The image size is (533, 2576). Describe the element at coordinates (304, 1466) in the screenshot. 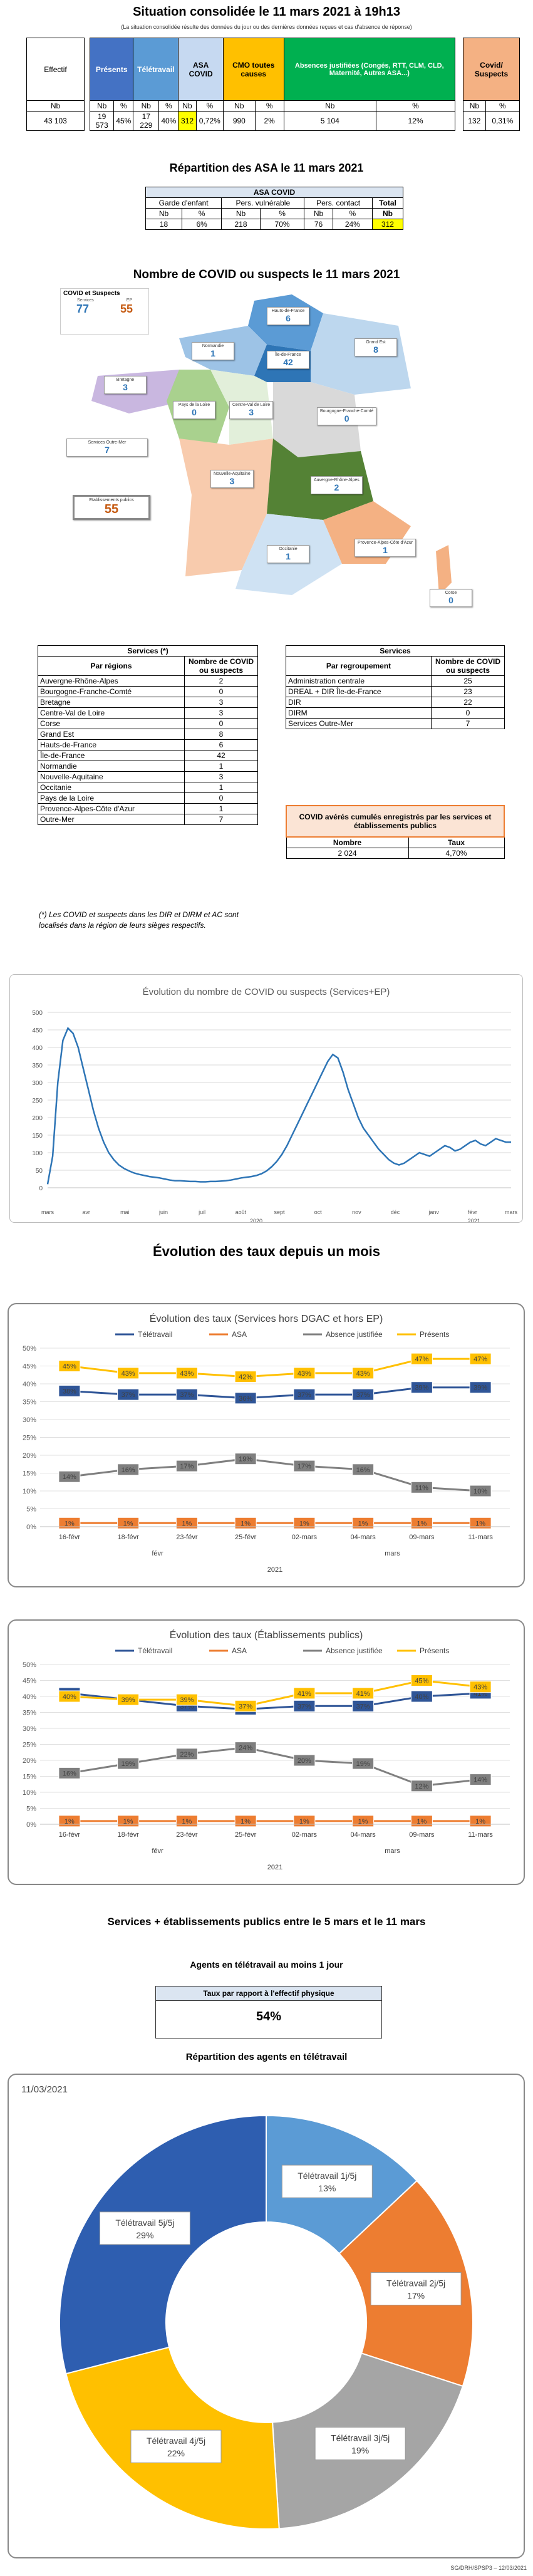

I see `data-label: 17%` at that location.